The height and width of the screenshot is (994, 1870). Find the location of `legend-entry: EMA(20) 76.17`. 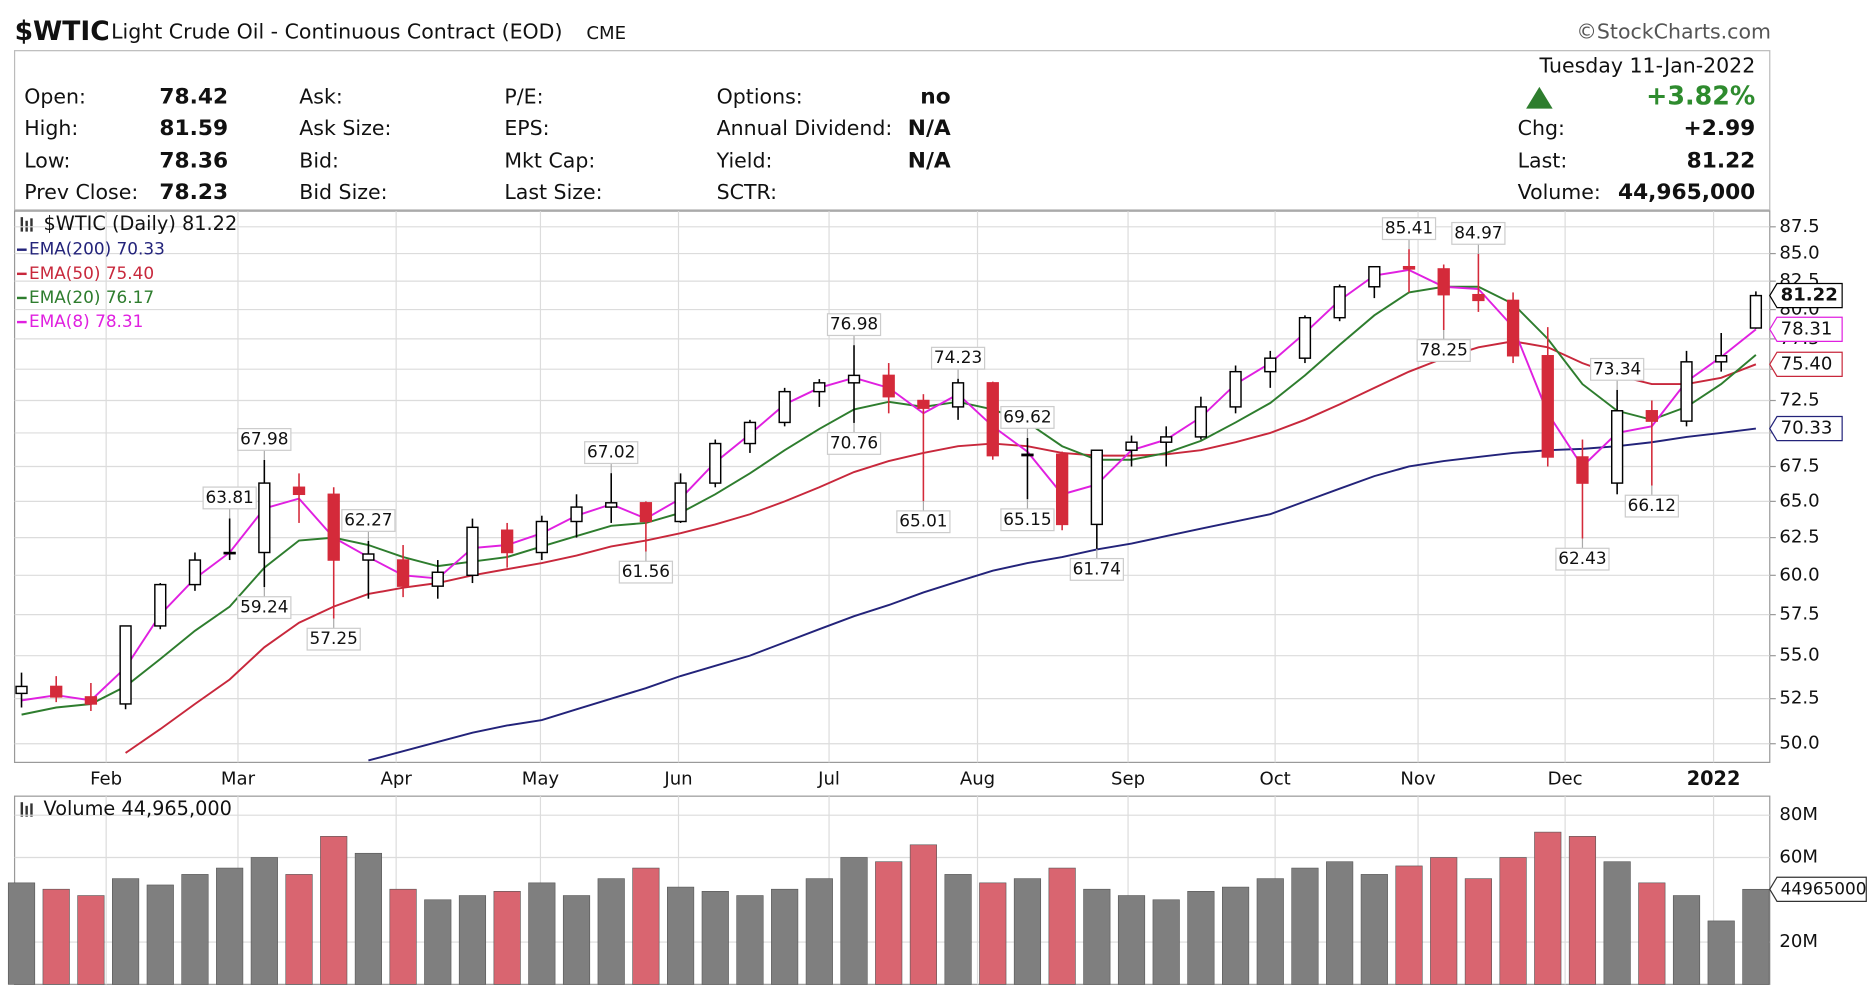

legend-entry: EMA(20) 76.17 is located at coordinates (91, 297).